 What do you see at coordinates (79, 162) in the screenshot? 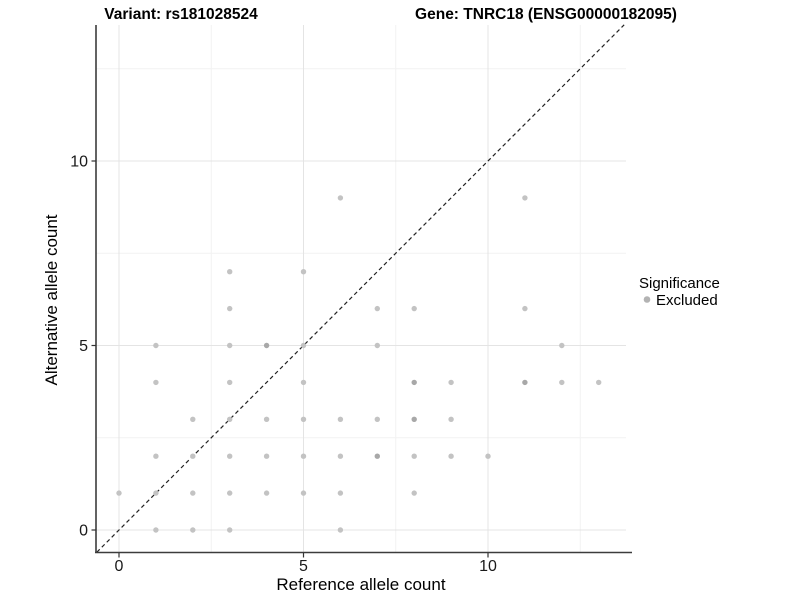
I see `y-tick-label: 10` at bounding box center [79, 162].